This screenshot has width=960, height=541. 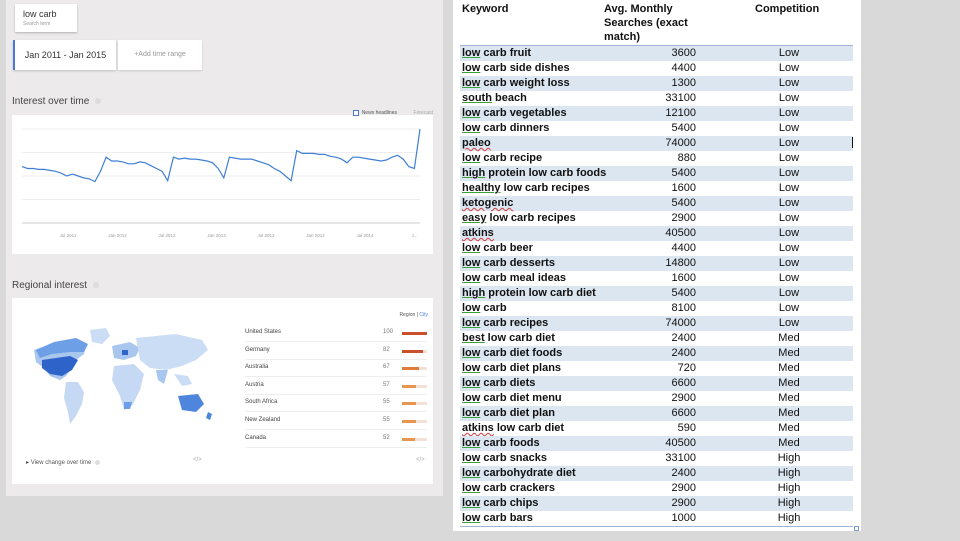 What do you see at coordinates (656, 488) in the screenshot?
I see `table-row: low carb crackers 2900 High` at bounding box center [656, 488].